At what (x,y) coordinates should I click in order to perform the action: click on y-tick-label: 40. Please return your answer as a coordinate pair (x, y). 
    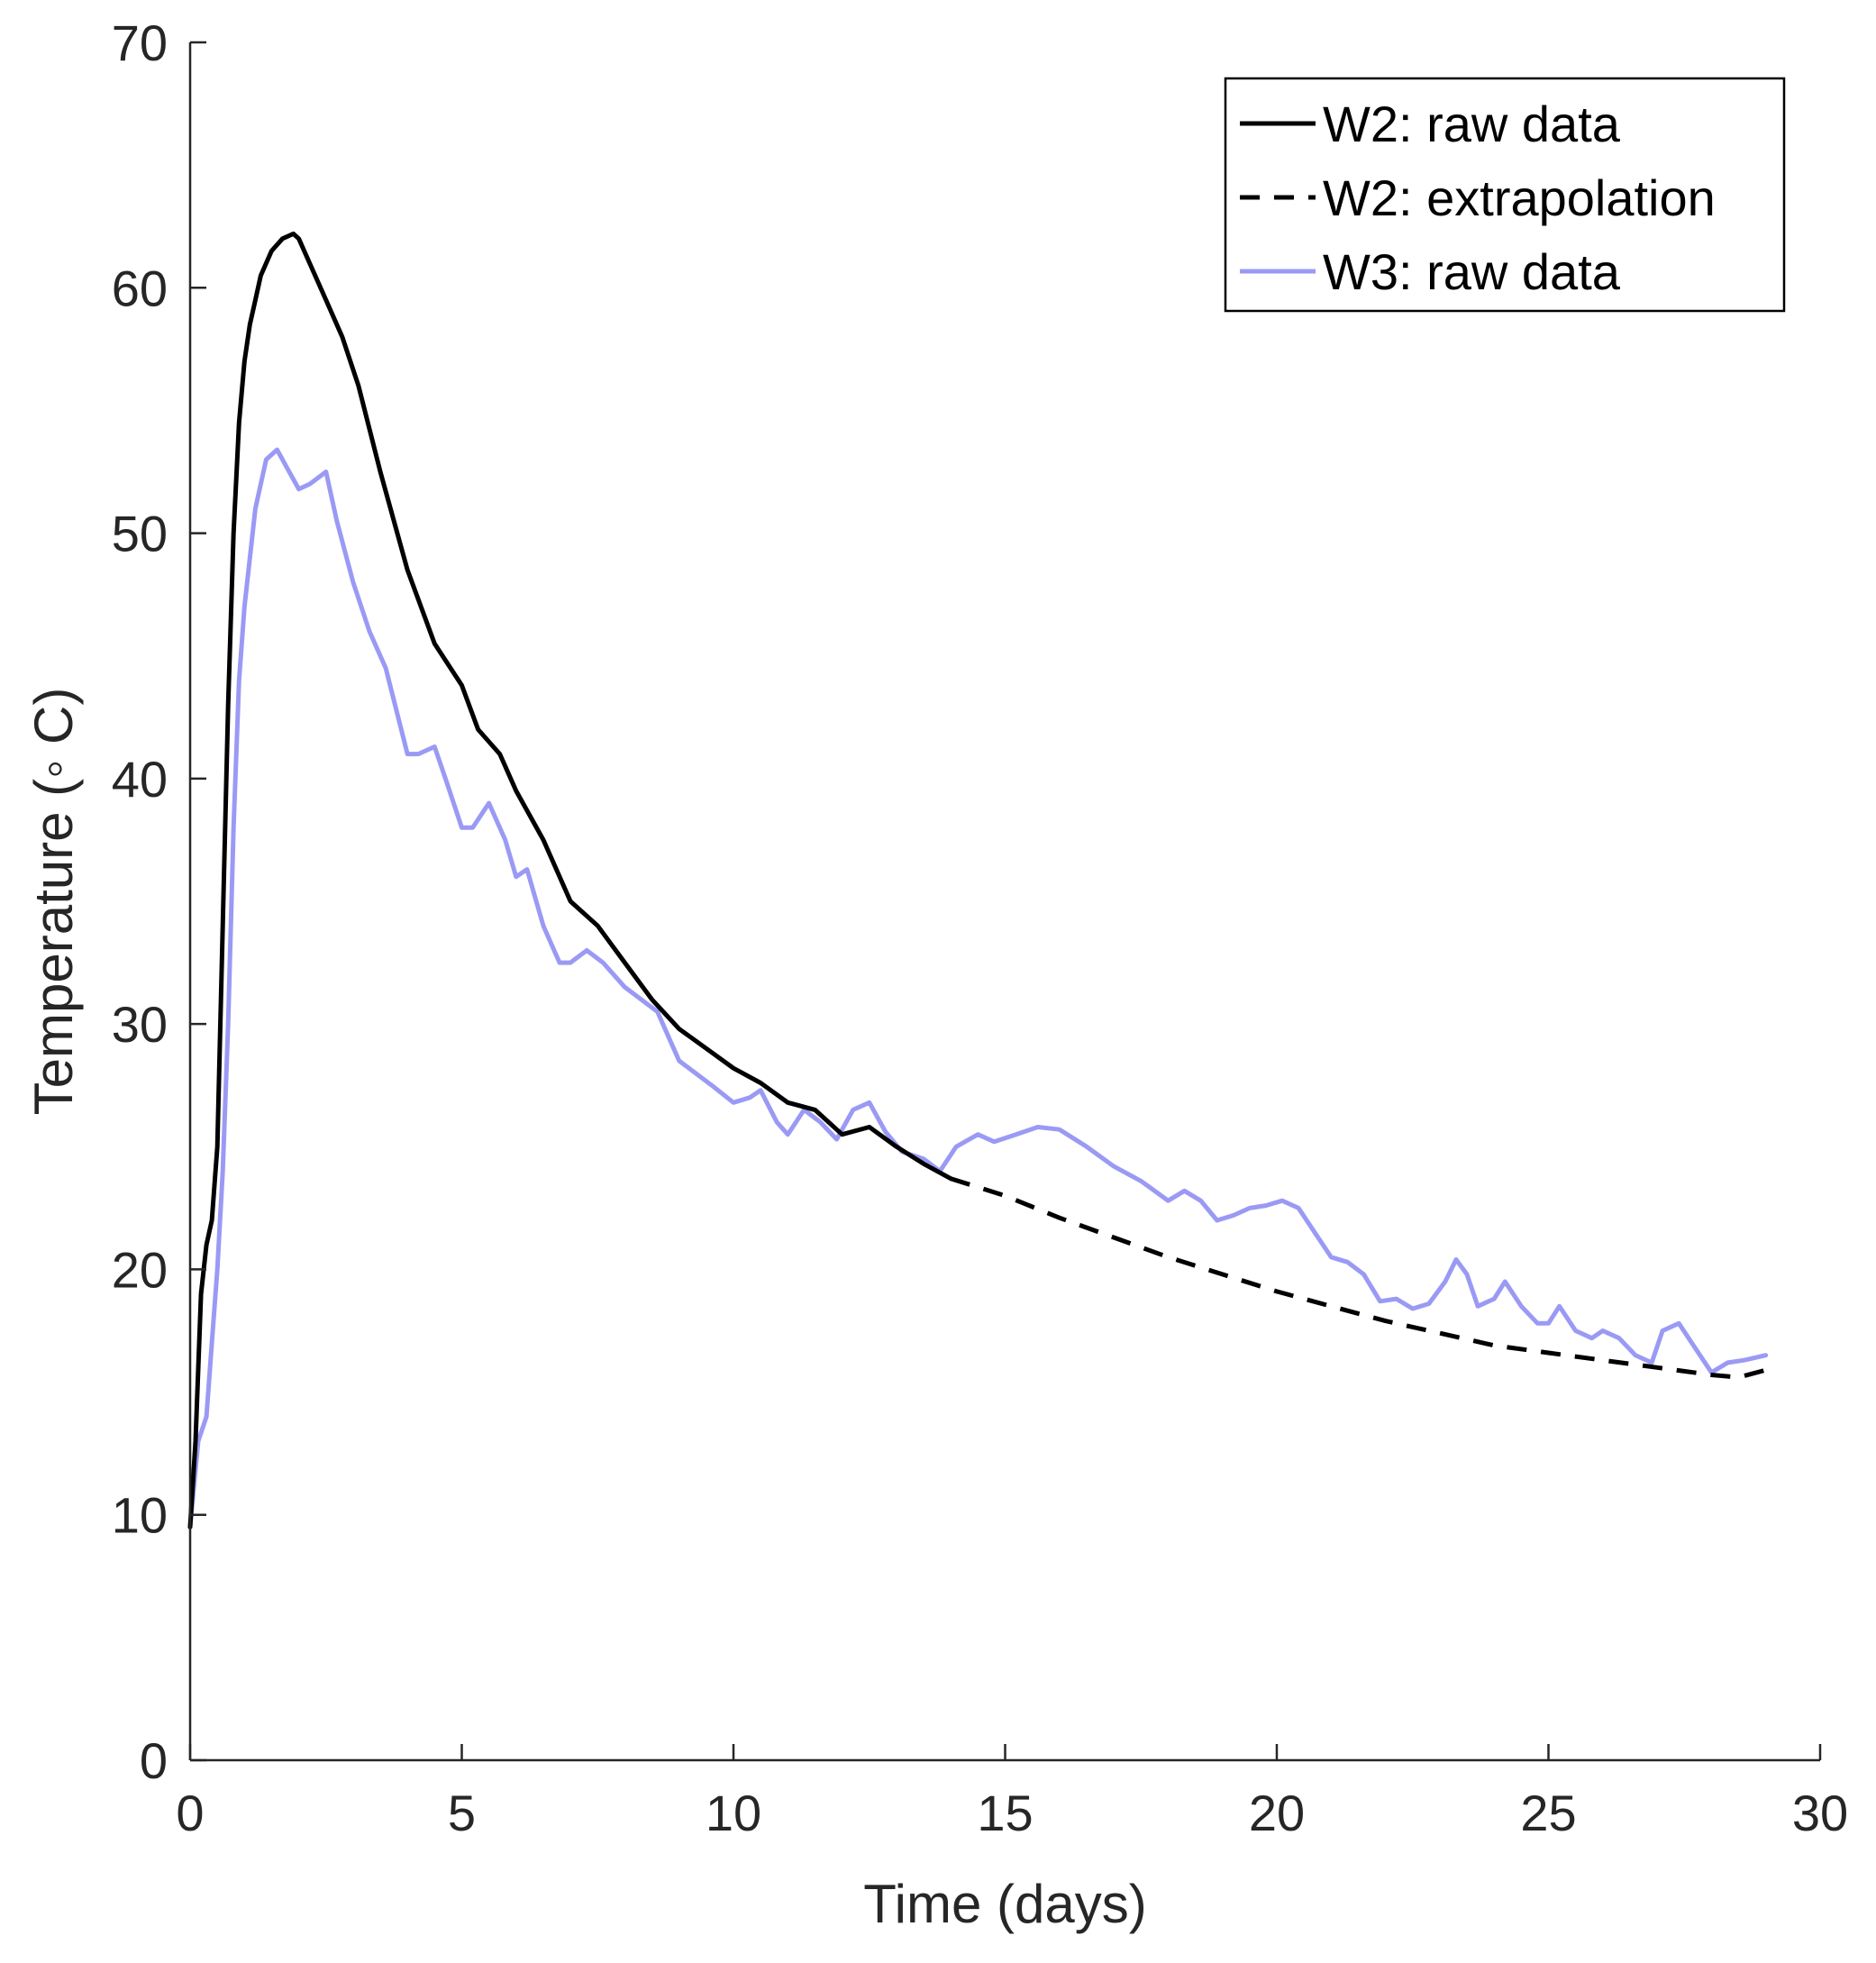
    Looking at the image, I should click on (140, 779).